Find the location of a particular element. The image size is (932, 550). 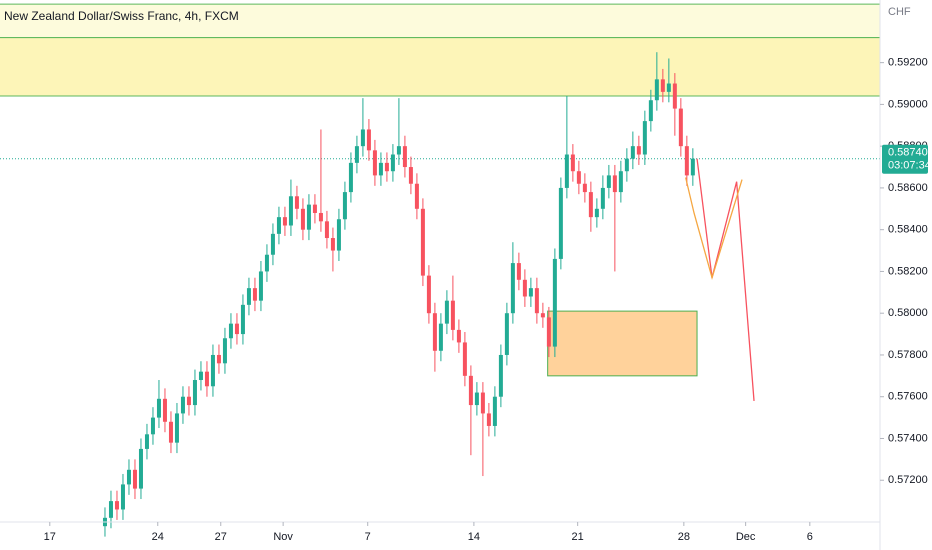

x-tick-label: 17 is located at coordinates (50, 537).